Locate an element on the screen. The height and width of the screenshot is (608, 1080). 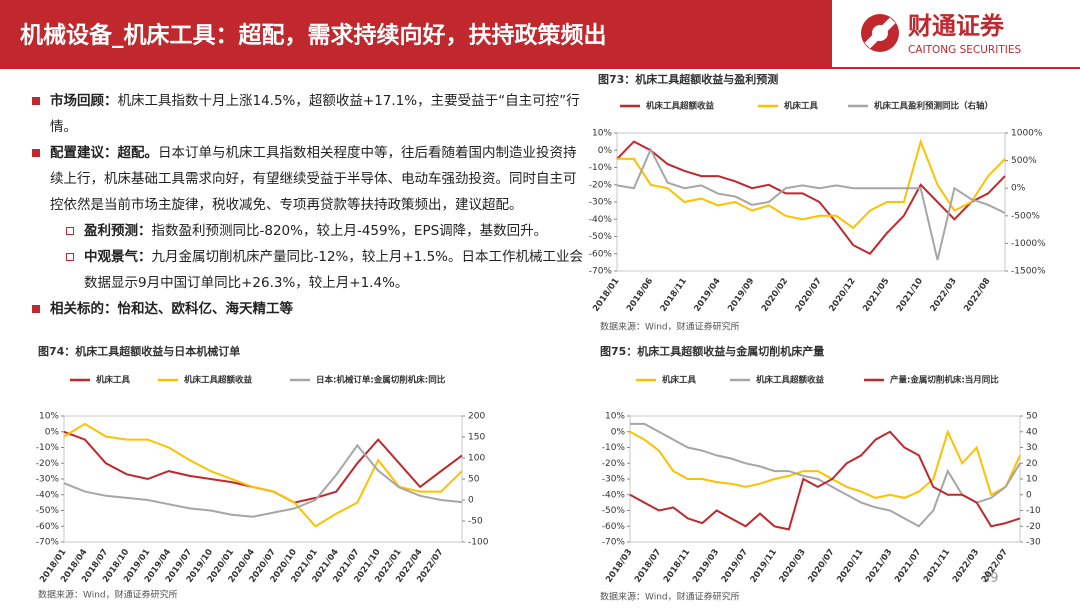
x-tick-label: 2020/11 is located at coordinates (850, 565).